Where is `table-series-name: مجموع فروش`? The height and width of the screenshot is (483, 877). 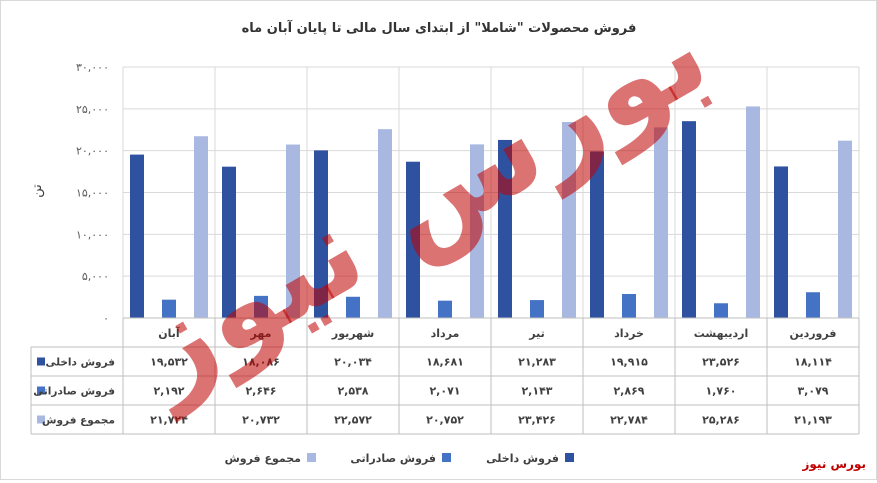
table-series-name: مجموع فروش is located at coordinates (78, 421).